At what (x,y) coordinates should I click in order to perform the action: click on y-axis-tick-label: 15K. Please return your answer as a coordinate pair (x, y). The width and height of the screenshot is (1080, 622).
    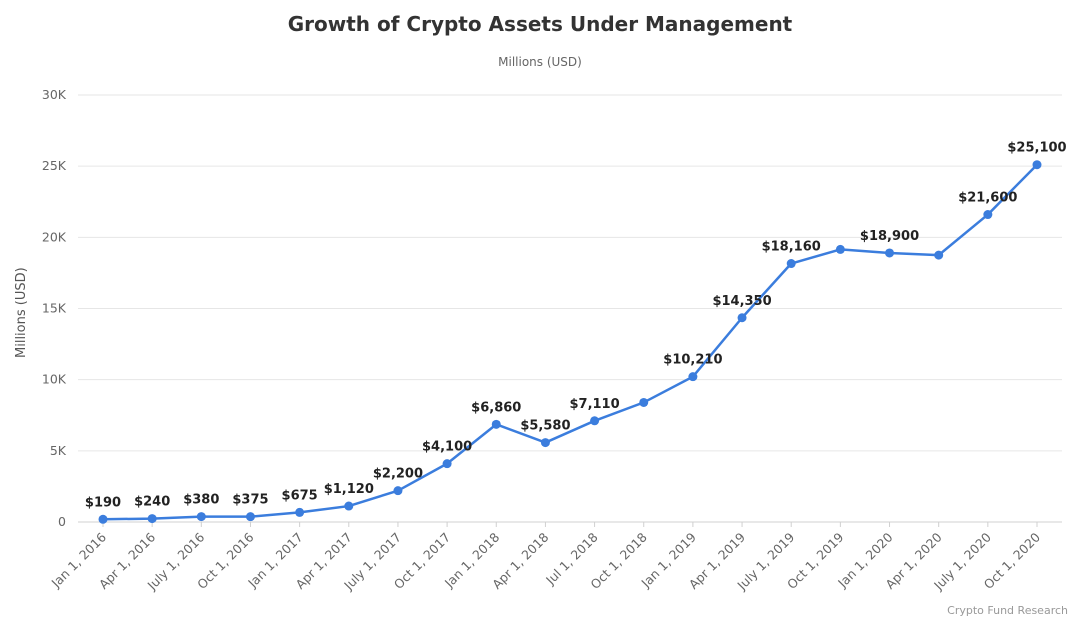
    Looking at the image, I should click on (54, 308).